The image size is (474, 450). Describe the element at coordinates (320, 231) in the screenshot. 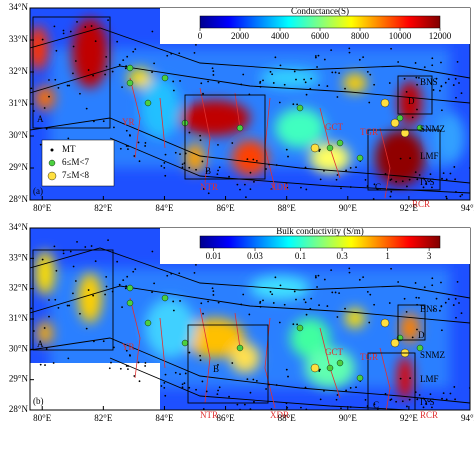

I see `colorbar-title: Bulk conductivity (S/m)` at that location.